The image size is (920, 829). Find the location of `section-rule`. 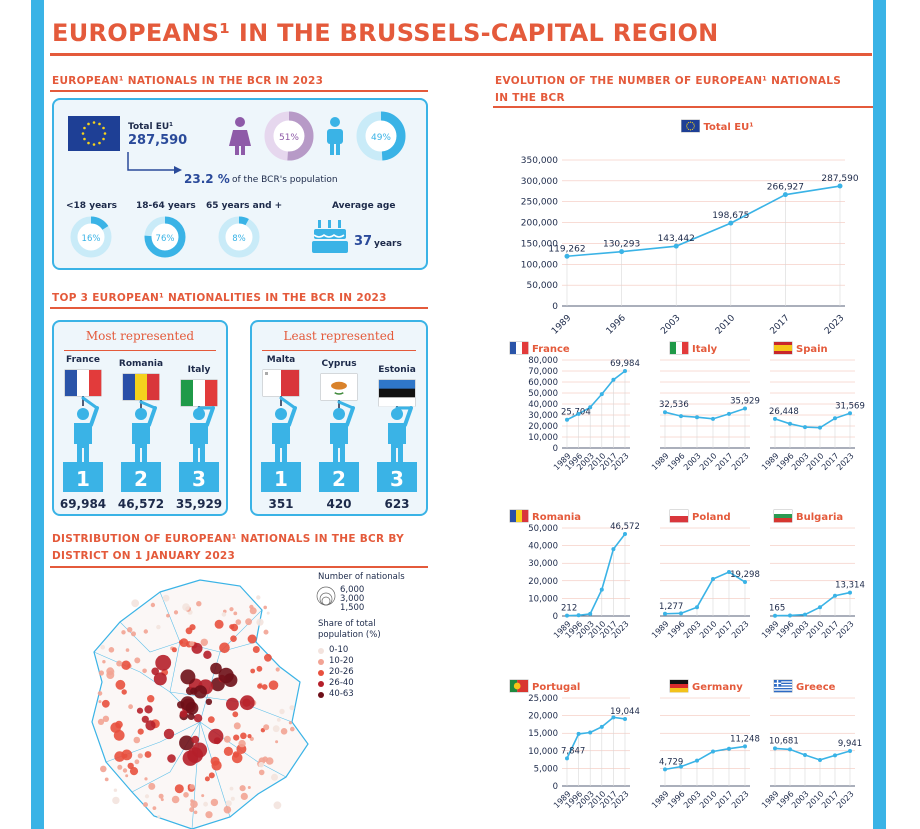

section-rule is located at coordinates (239, 567).